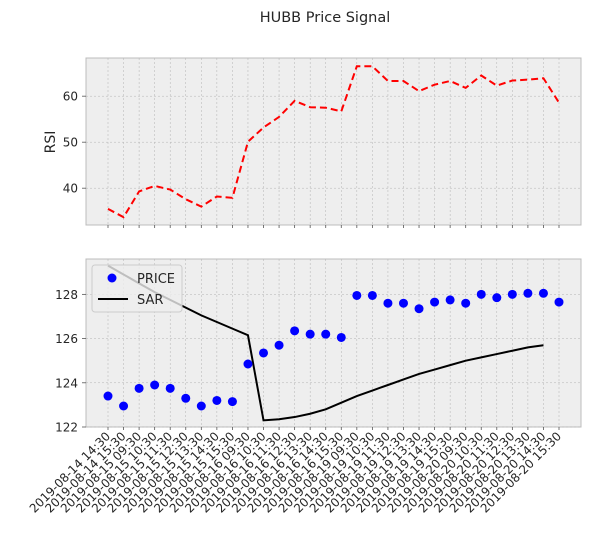 This screenshot has height=544, width=591. What do you see at coordinates (66, 383) in the screenshot?
I see `price-y-tick-label: 124` at bounding box center [66, 383].